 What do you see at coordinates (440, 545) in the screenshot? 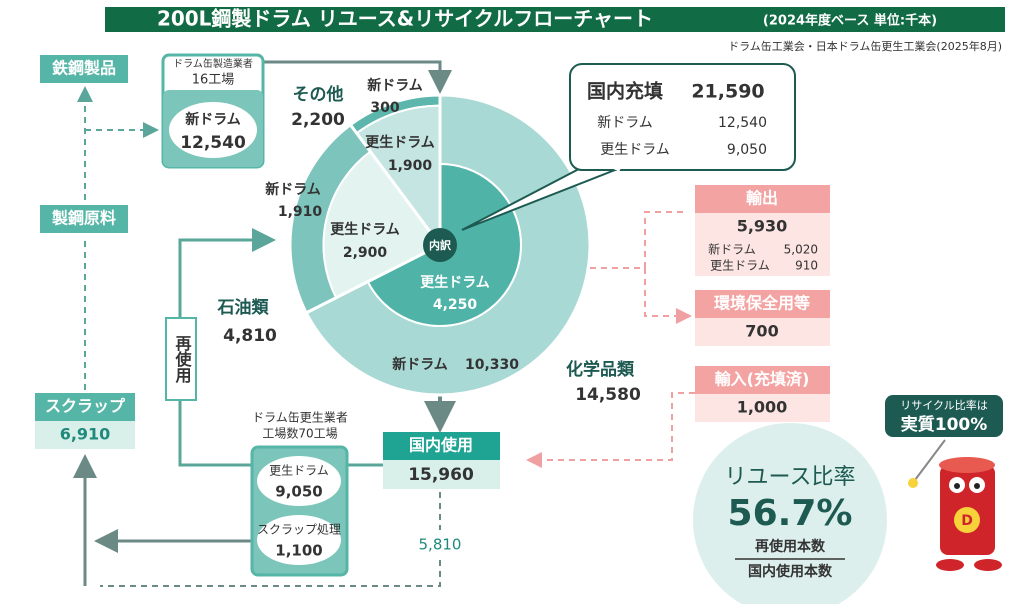
I see `scrap-flow: 5,810` at bounding box center [440, 545].